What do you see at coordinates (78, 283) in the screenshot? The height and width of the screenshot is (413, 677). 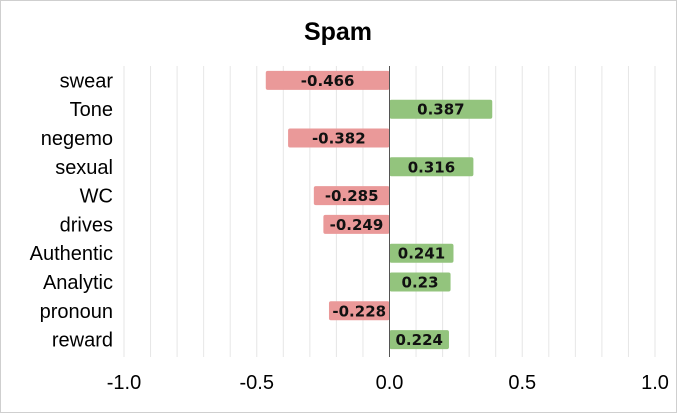 I see `category-label-analytic: Analytic` at bounding box center [78, 283].